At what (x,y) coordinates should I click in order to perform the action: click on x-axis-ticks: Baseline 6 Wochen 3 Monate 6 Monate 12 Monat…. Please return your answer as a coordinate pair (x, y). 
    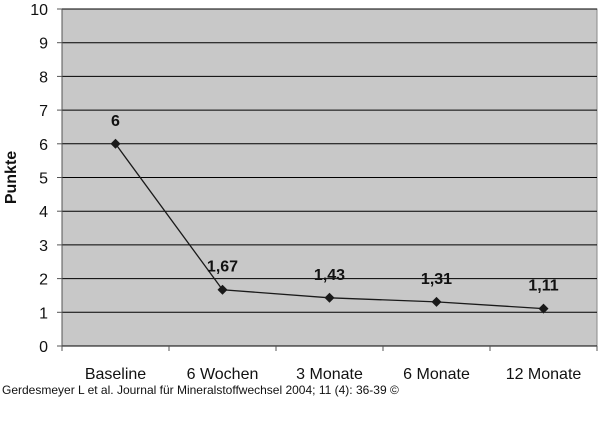
    Looking at the image, I should click on (329, 364).